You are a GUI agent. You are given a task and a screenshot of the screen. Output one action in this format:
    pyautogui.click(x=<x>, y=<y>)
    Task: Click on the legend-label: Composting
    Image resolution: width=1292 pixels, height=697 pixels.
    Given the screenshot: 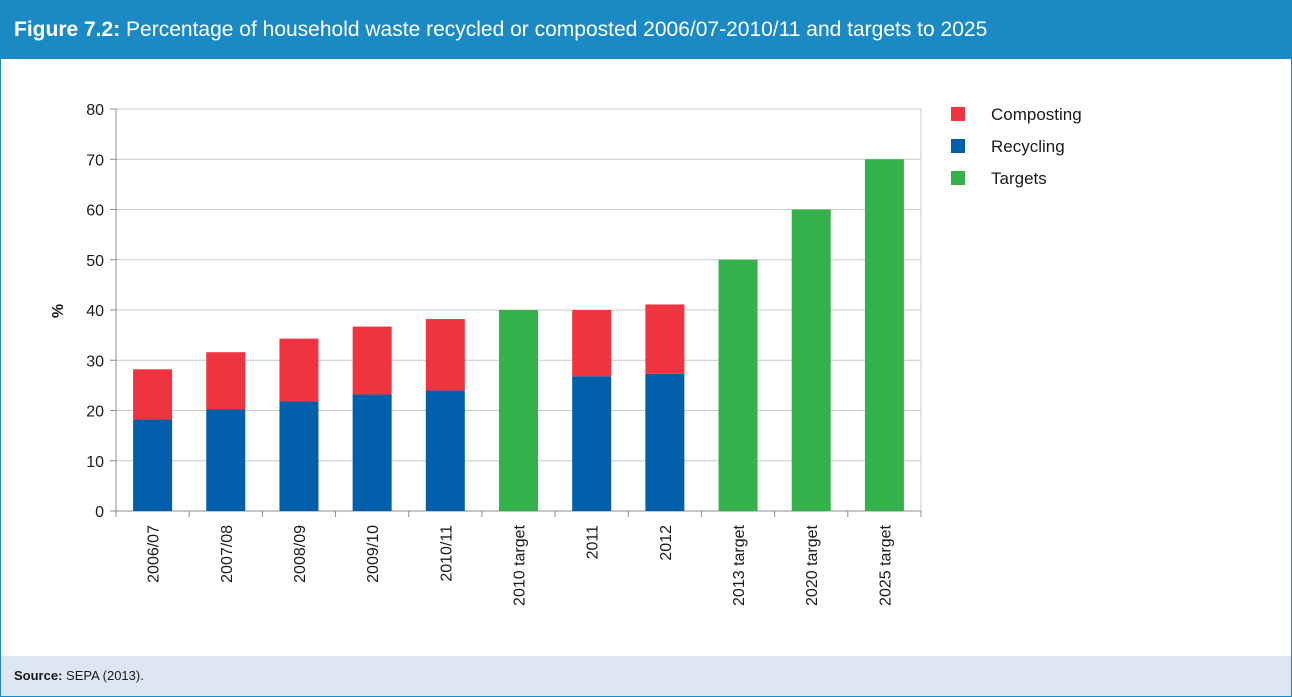 What is the action you would take?
    pyautogui.click(x=1036, y=114)
    